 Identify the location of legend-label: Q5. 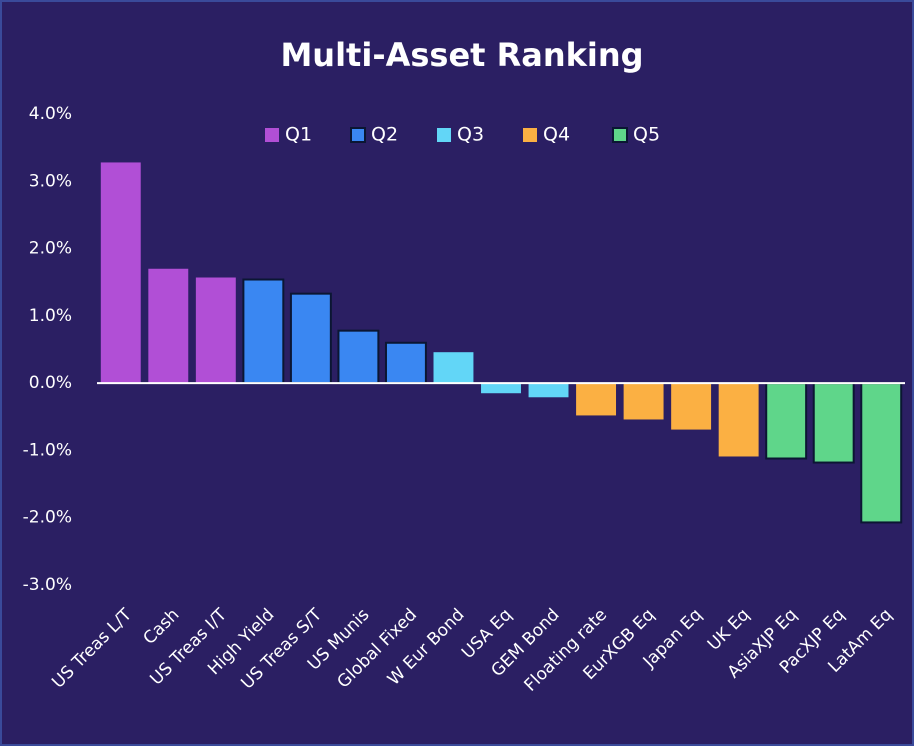
(646, 135).